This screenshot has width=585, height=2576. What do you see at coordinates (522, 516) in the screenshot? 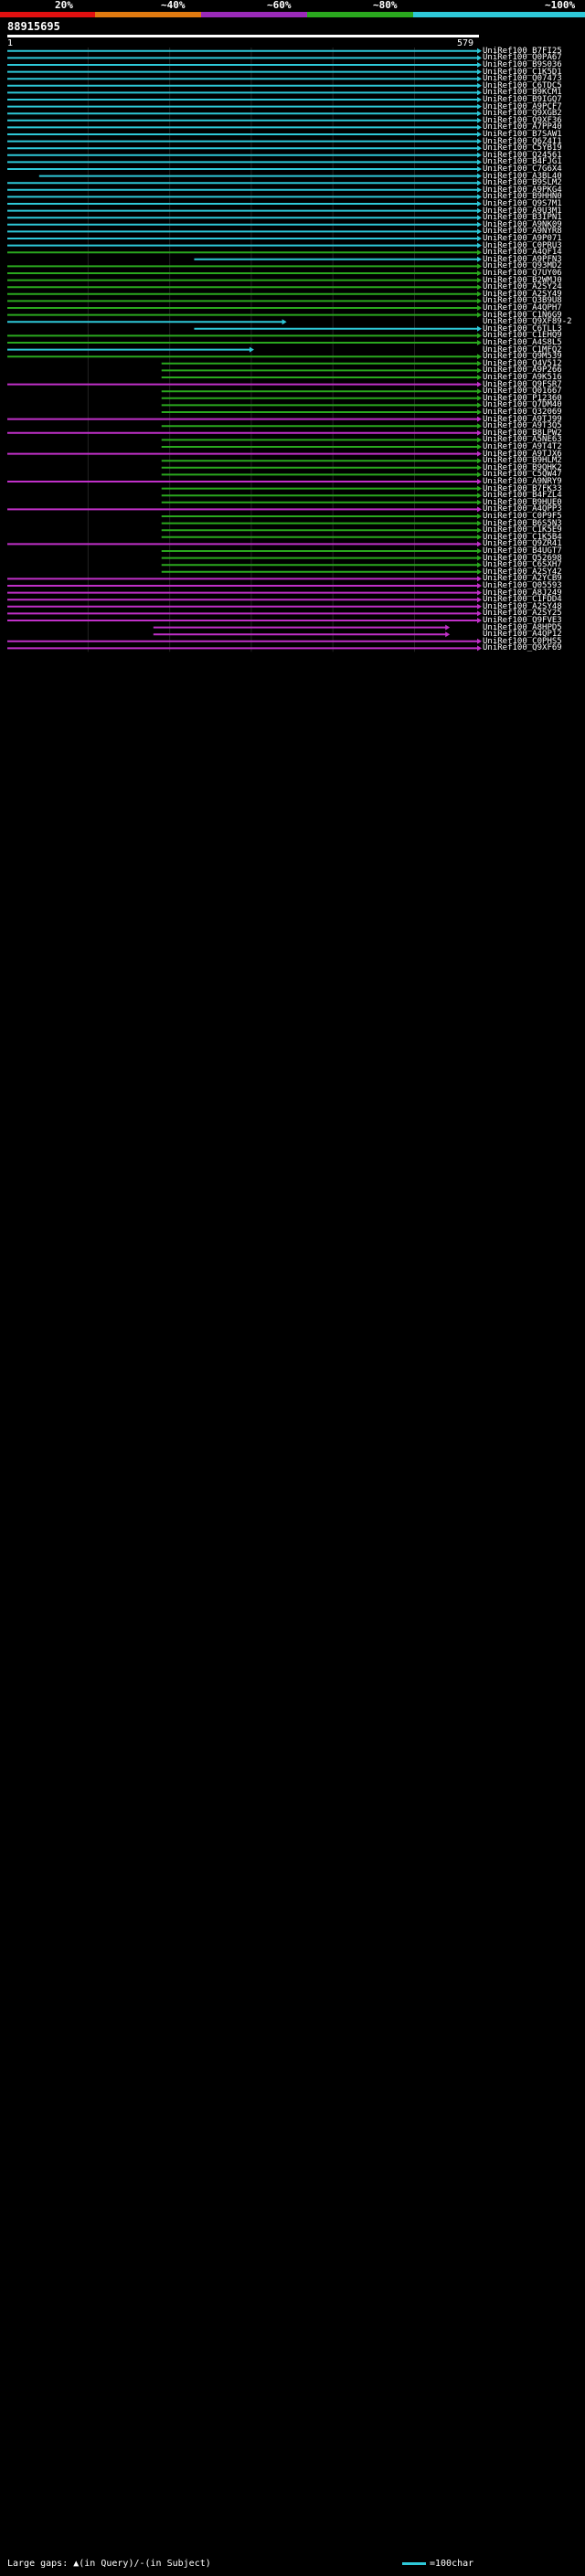
I see `hit-label: UniRef100_C0P9F5` at bounding box center [522, 516].